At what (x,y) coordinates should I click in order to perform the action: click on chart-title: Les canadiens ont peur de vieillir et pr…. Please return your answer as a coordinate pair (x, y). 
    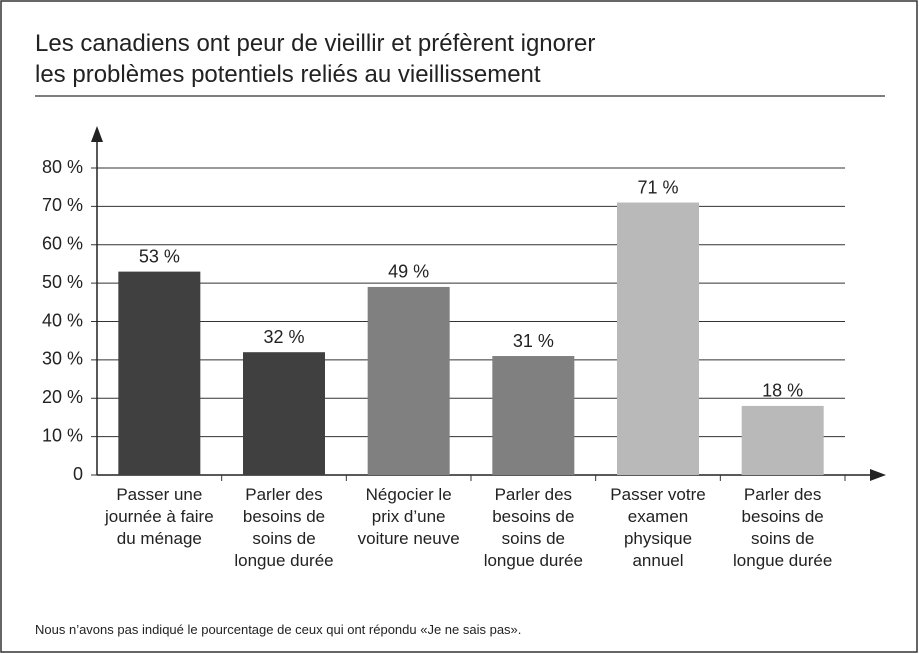
    Looking at the image, I should click on (315, 59).